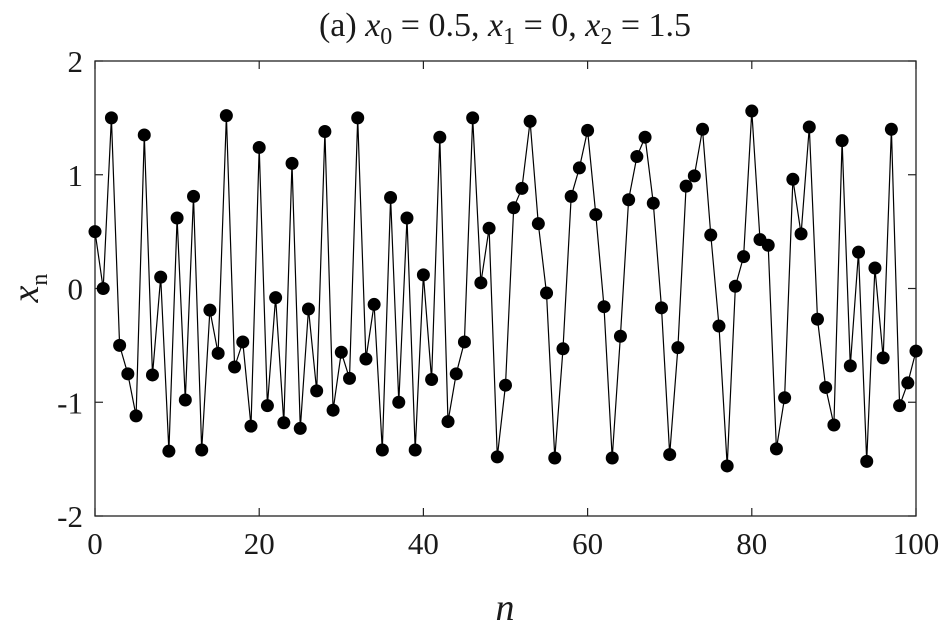  What do you see at coordinates (916, 543) in the screenshot?
I see `x-tick-label: 100` at bounding box center [916, 543].